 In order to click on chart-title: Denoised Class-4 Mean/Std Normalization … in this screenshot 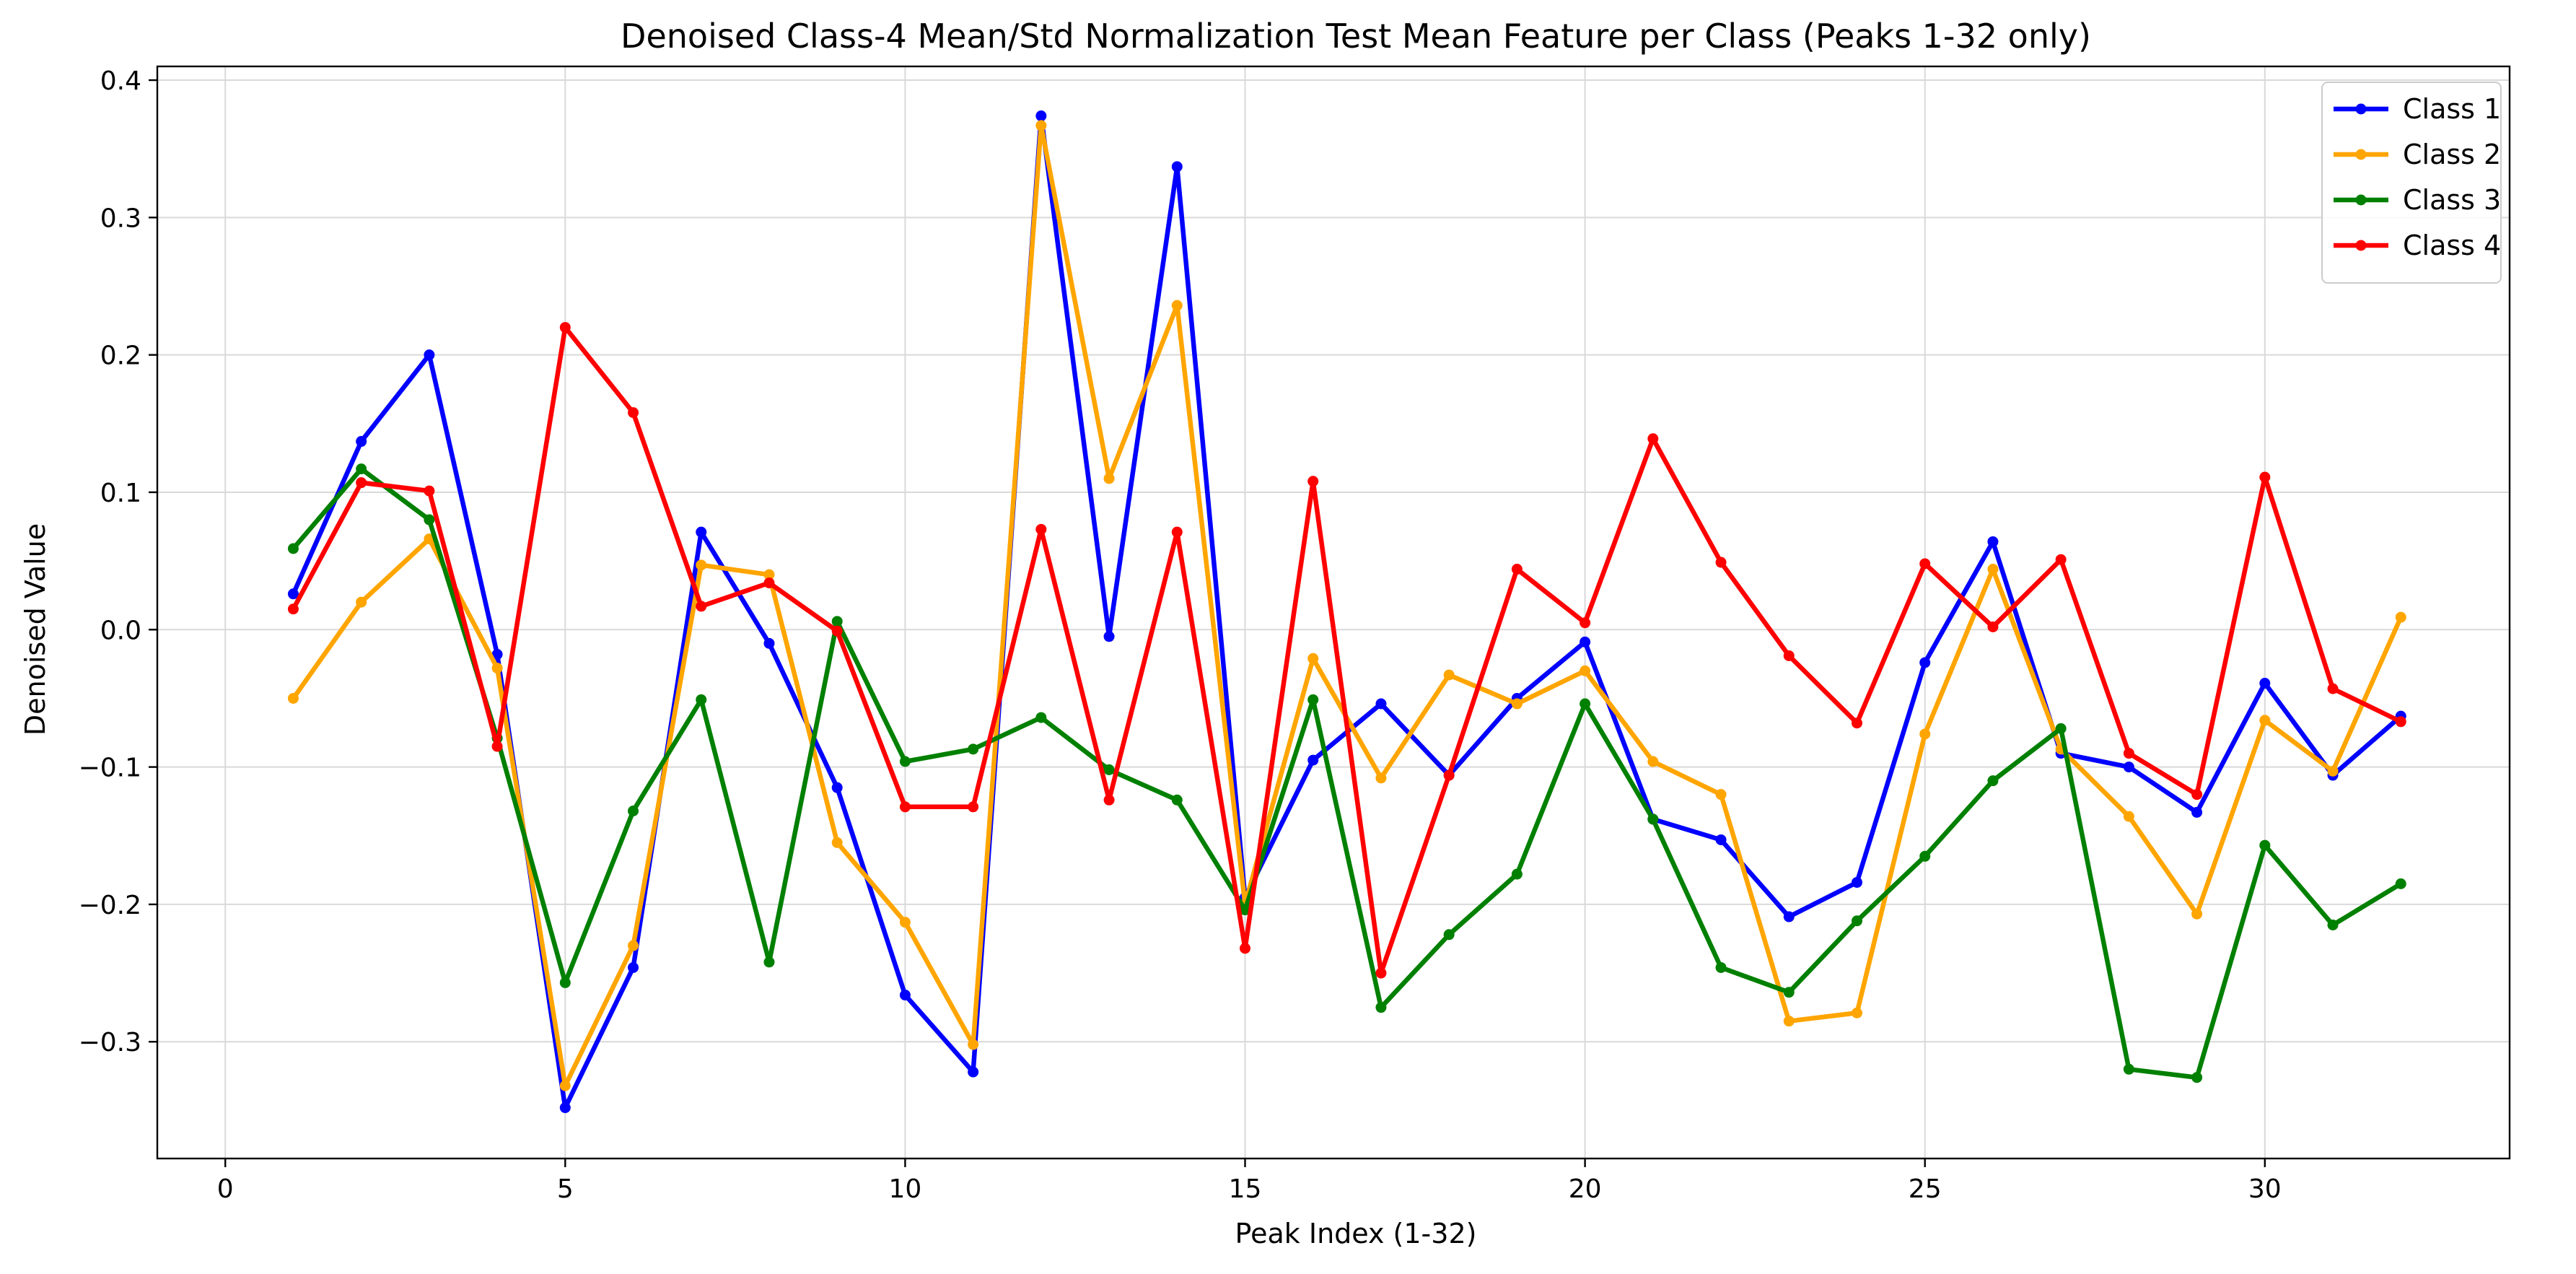, I will do `click(1356, 36)`.